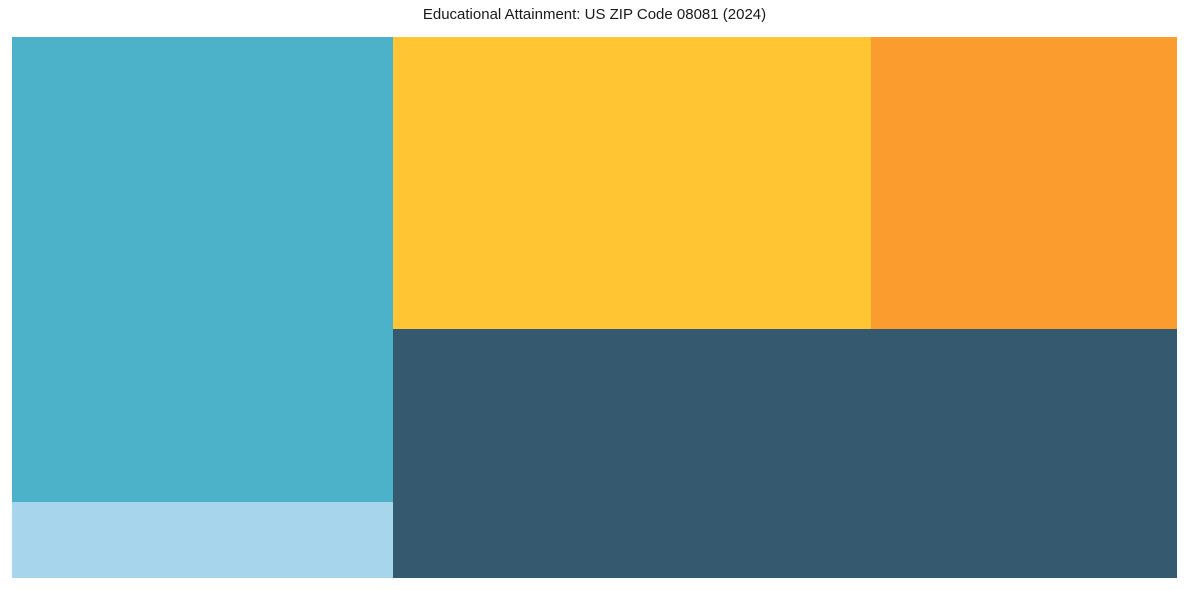 Image resolution: width=1189 pixels, height=590 pixels. Describe the element at coordinates (202, 540) in the screenshot. I see `treemap-tile-less-than-high-school: Less than high school diploma` at that location.